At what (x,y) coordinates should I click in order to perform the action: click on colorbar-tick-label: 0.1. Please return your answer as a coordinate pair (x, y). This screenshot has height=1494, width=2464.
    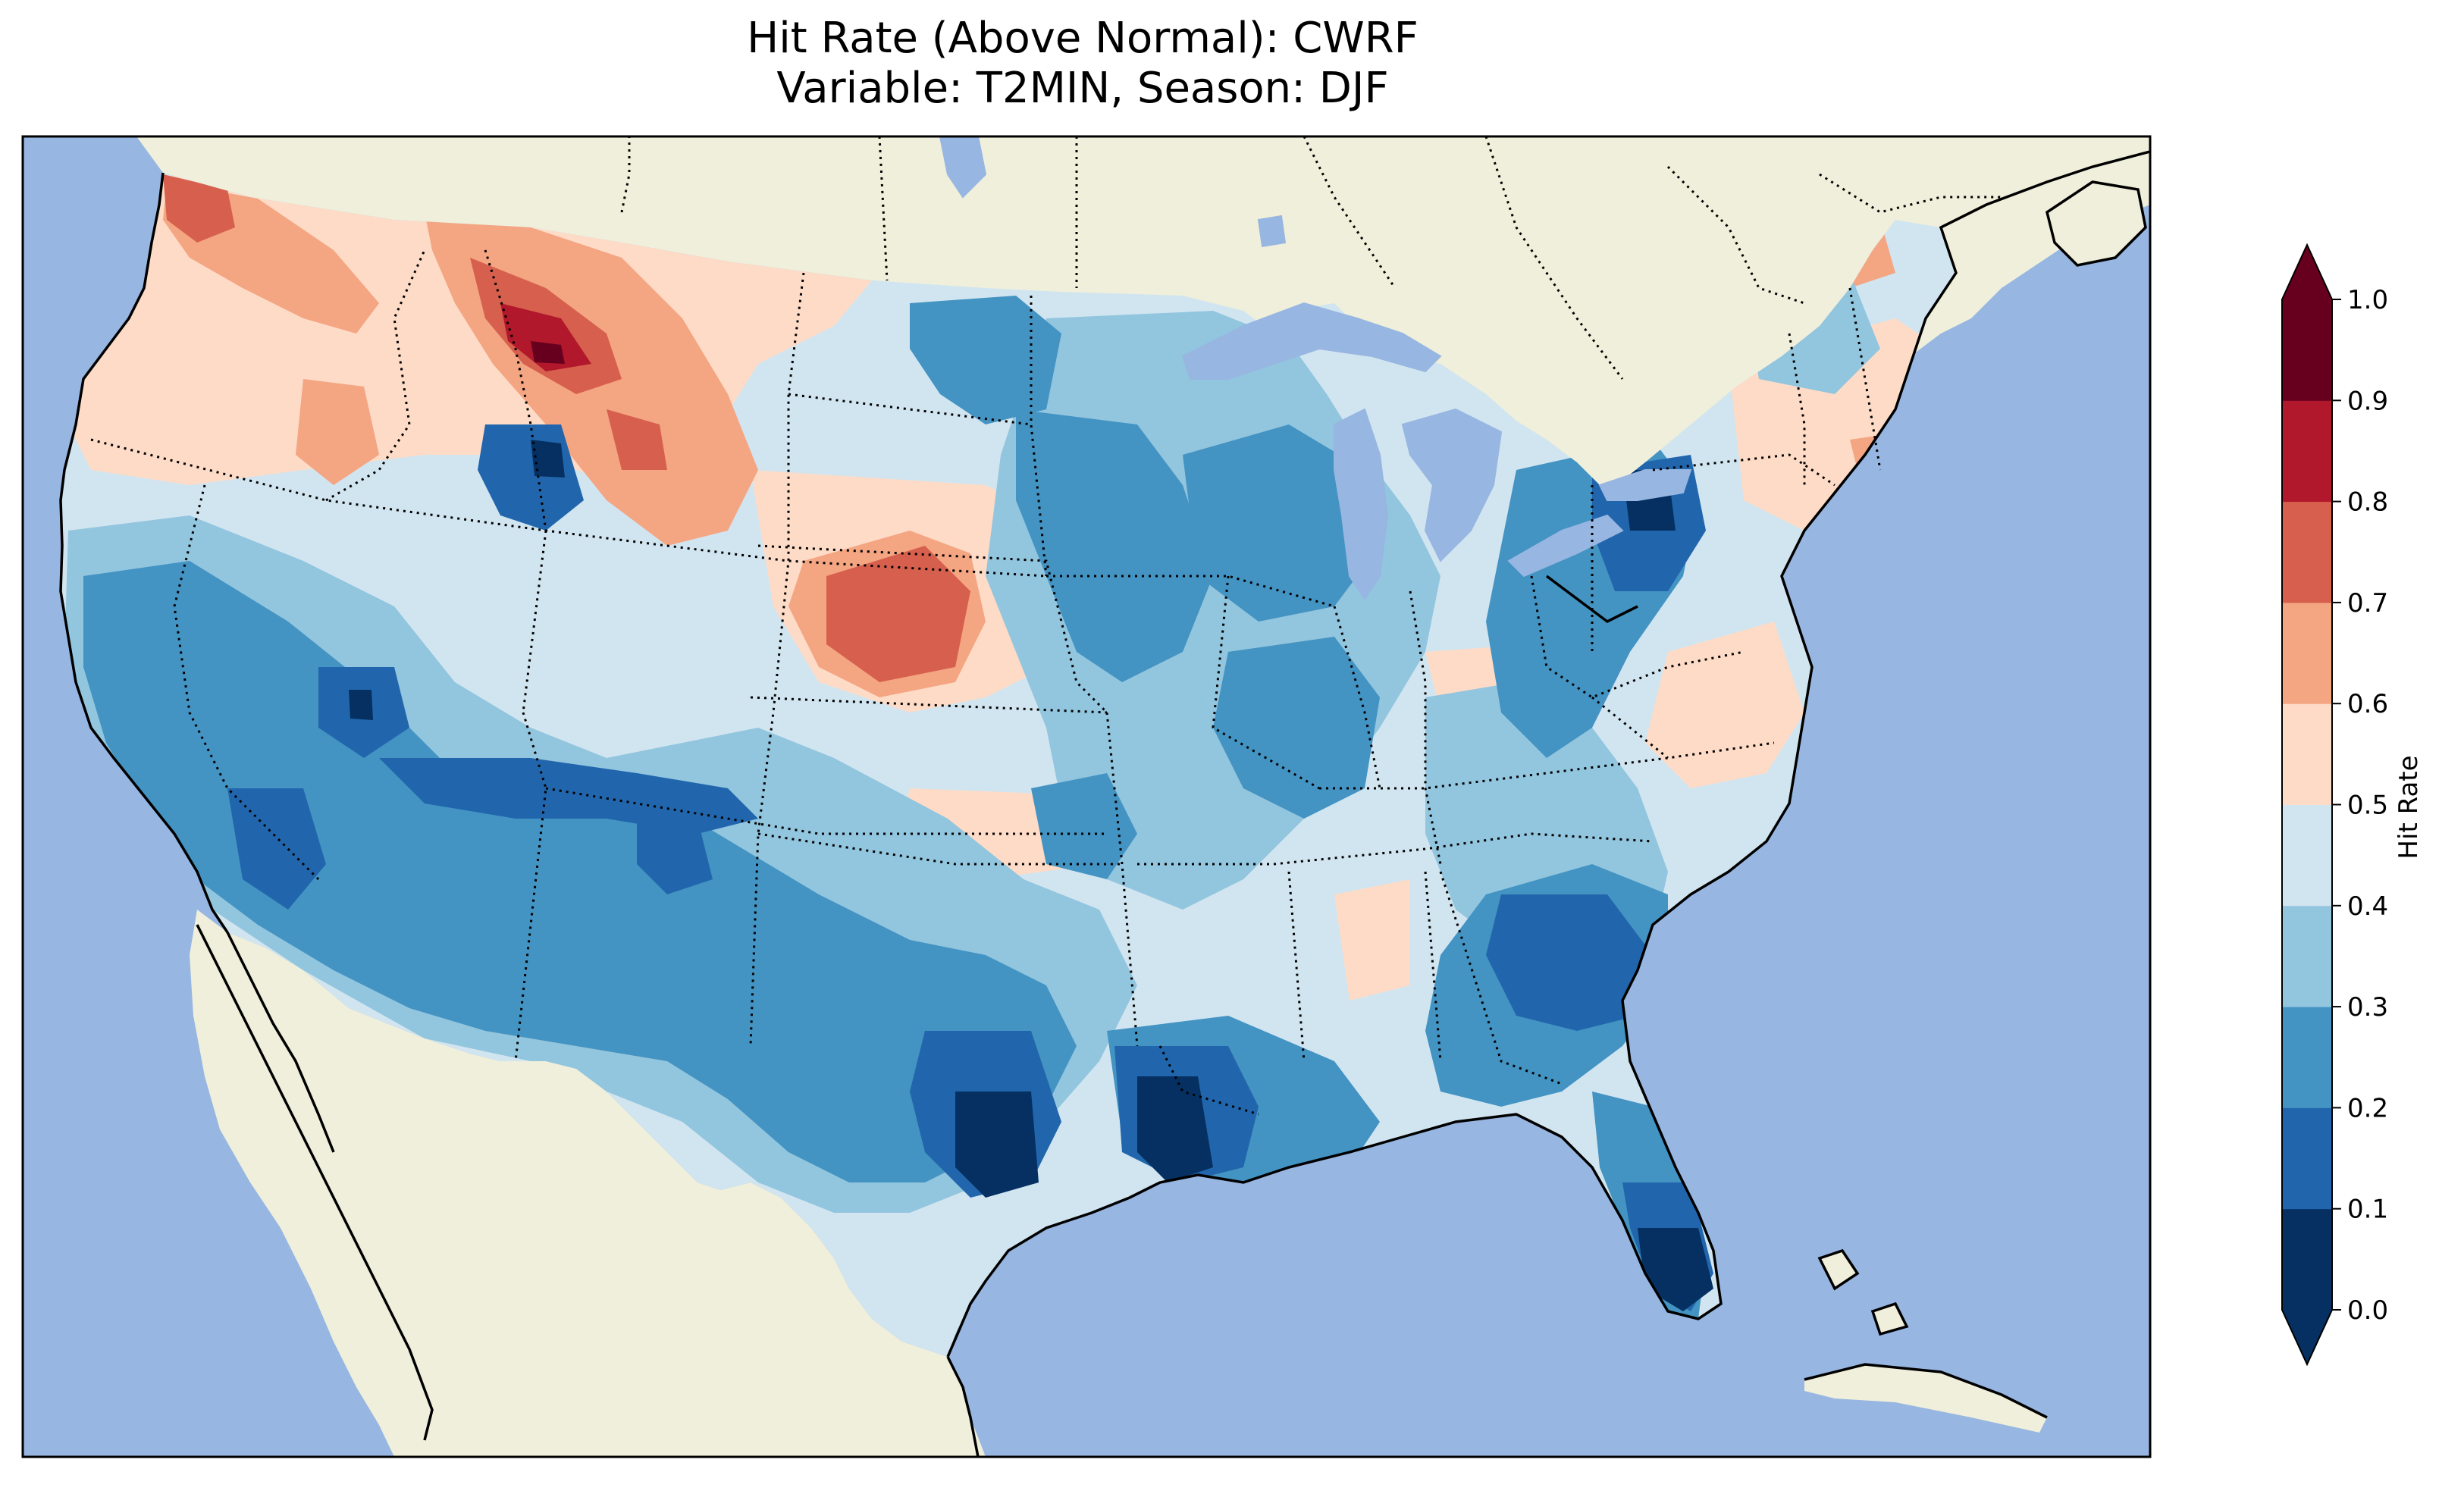
    Looking at the image, I should click on (2367, 1210).